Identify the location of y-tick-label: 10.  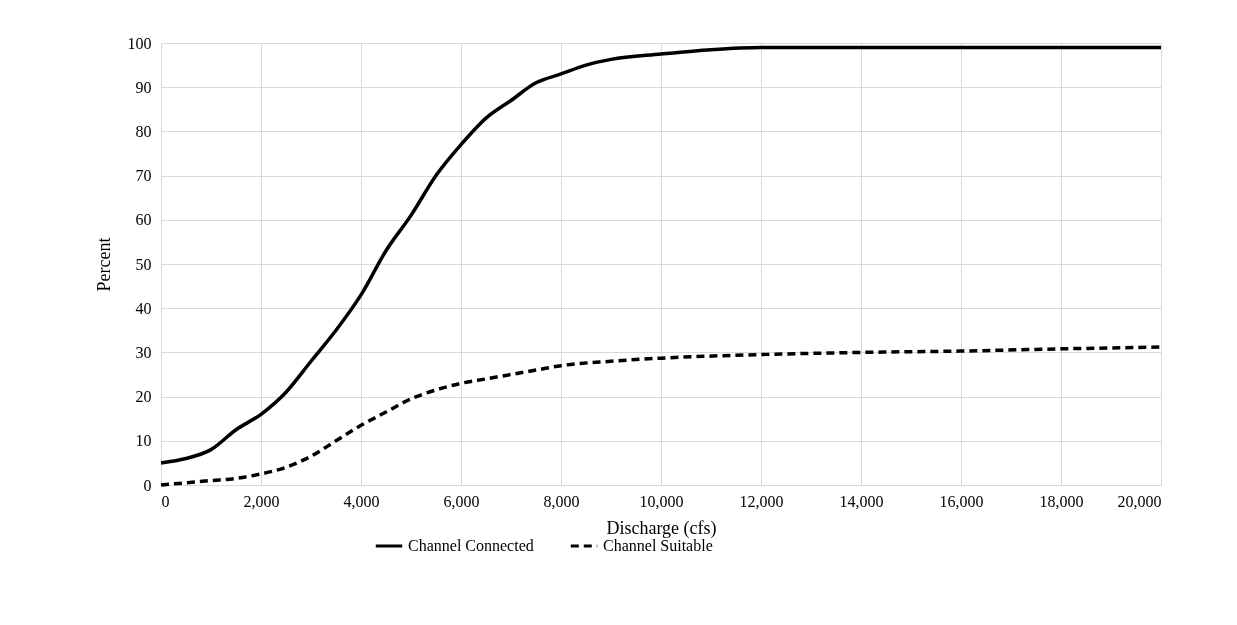
(143, 441).